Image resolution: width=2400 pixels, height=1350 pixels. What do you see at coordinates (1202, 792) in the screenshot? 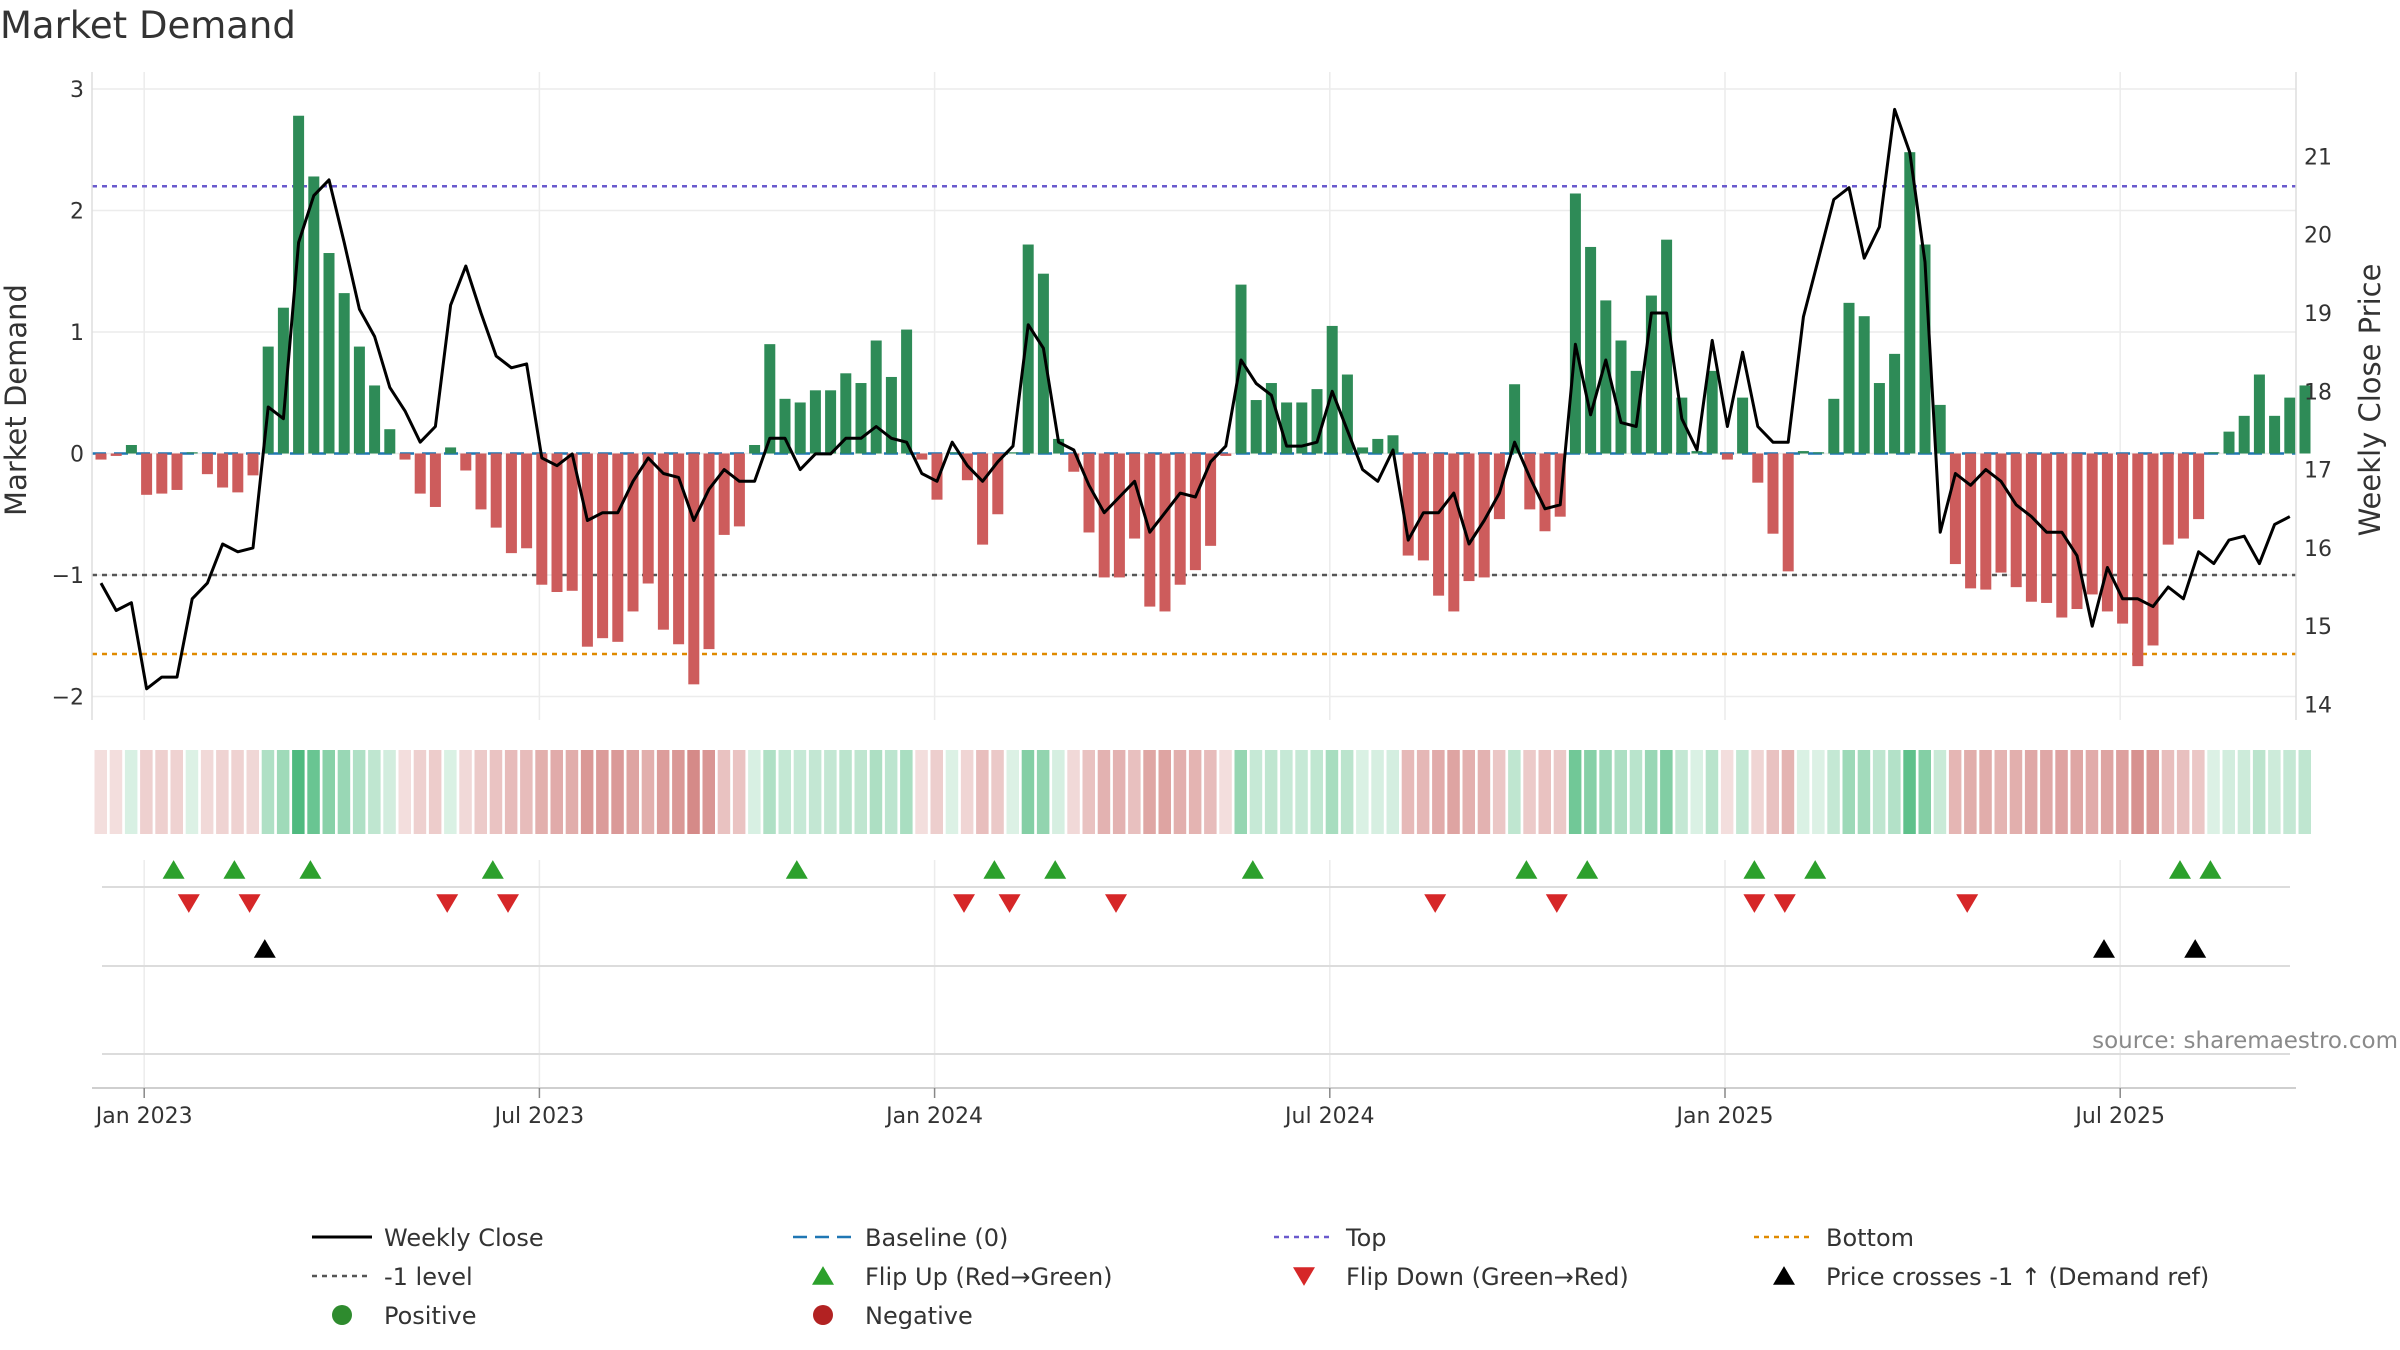
I see `demand-heat-strip` at bounding box center [1202, 792].